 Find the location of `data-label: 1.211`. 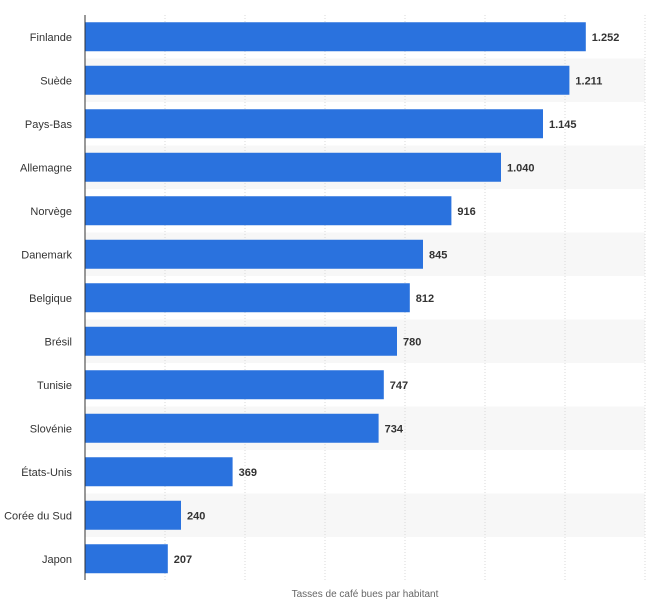

data-label: 1.211 is located at coordinates (588, 81).